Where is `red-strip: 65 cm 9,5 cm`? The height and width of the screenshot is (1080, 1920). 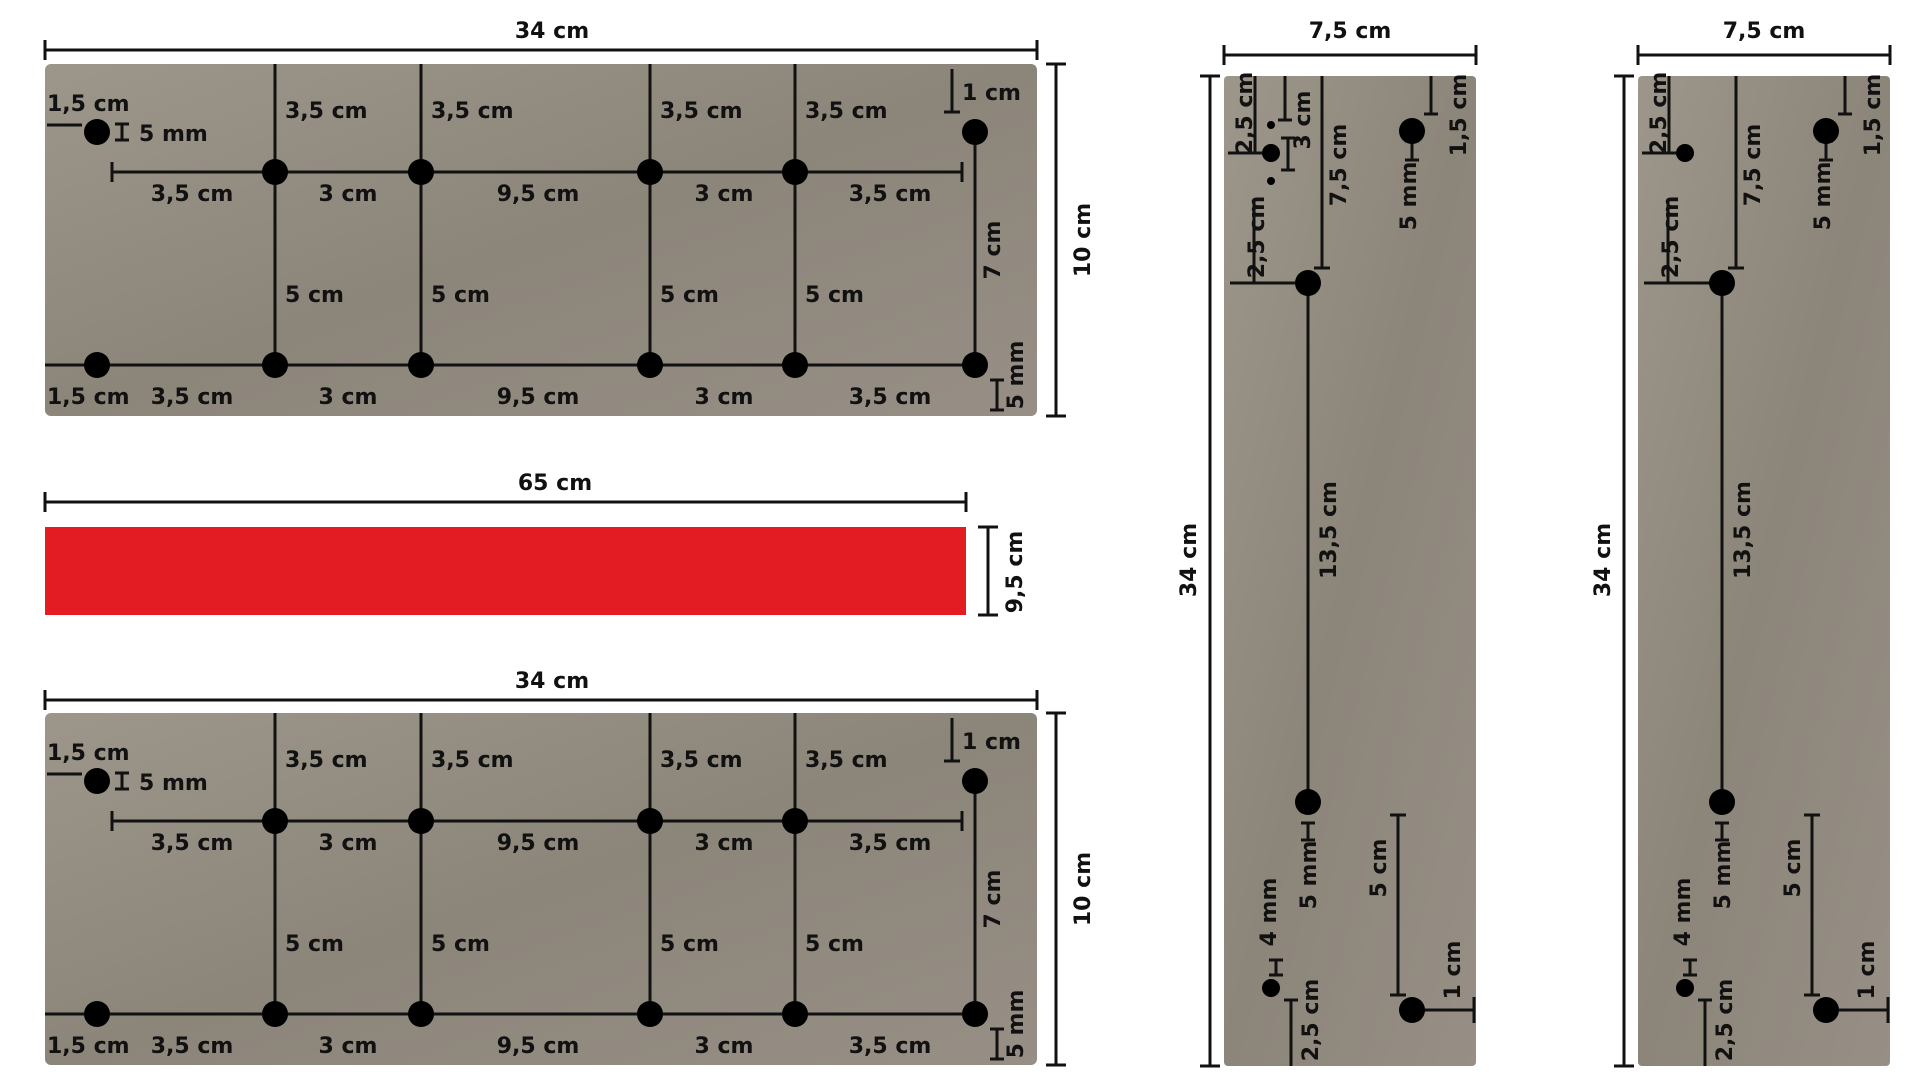 red-strip: 65 cm 9,5 cm is located at coordinates (535, 544).